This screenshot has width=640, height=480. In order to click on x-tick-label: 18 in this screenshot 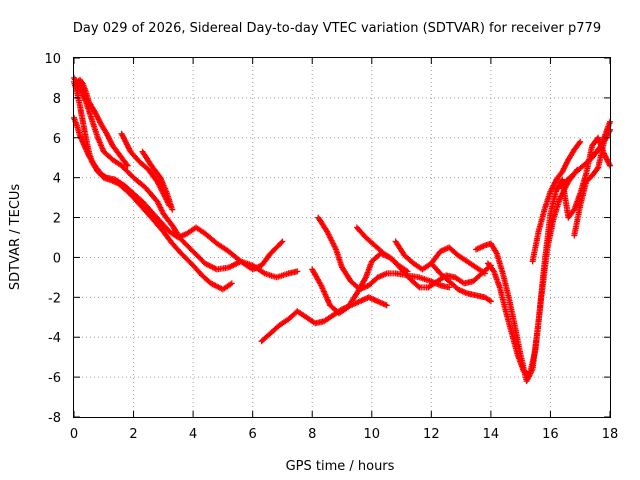, I will do `click(610, 434)`.